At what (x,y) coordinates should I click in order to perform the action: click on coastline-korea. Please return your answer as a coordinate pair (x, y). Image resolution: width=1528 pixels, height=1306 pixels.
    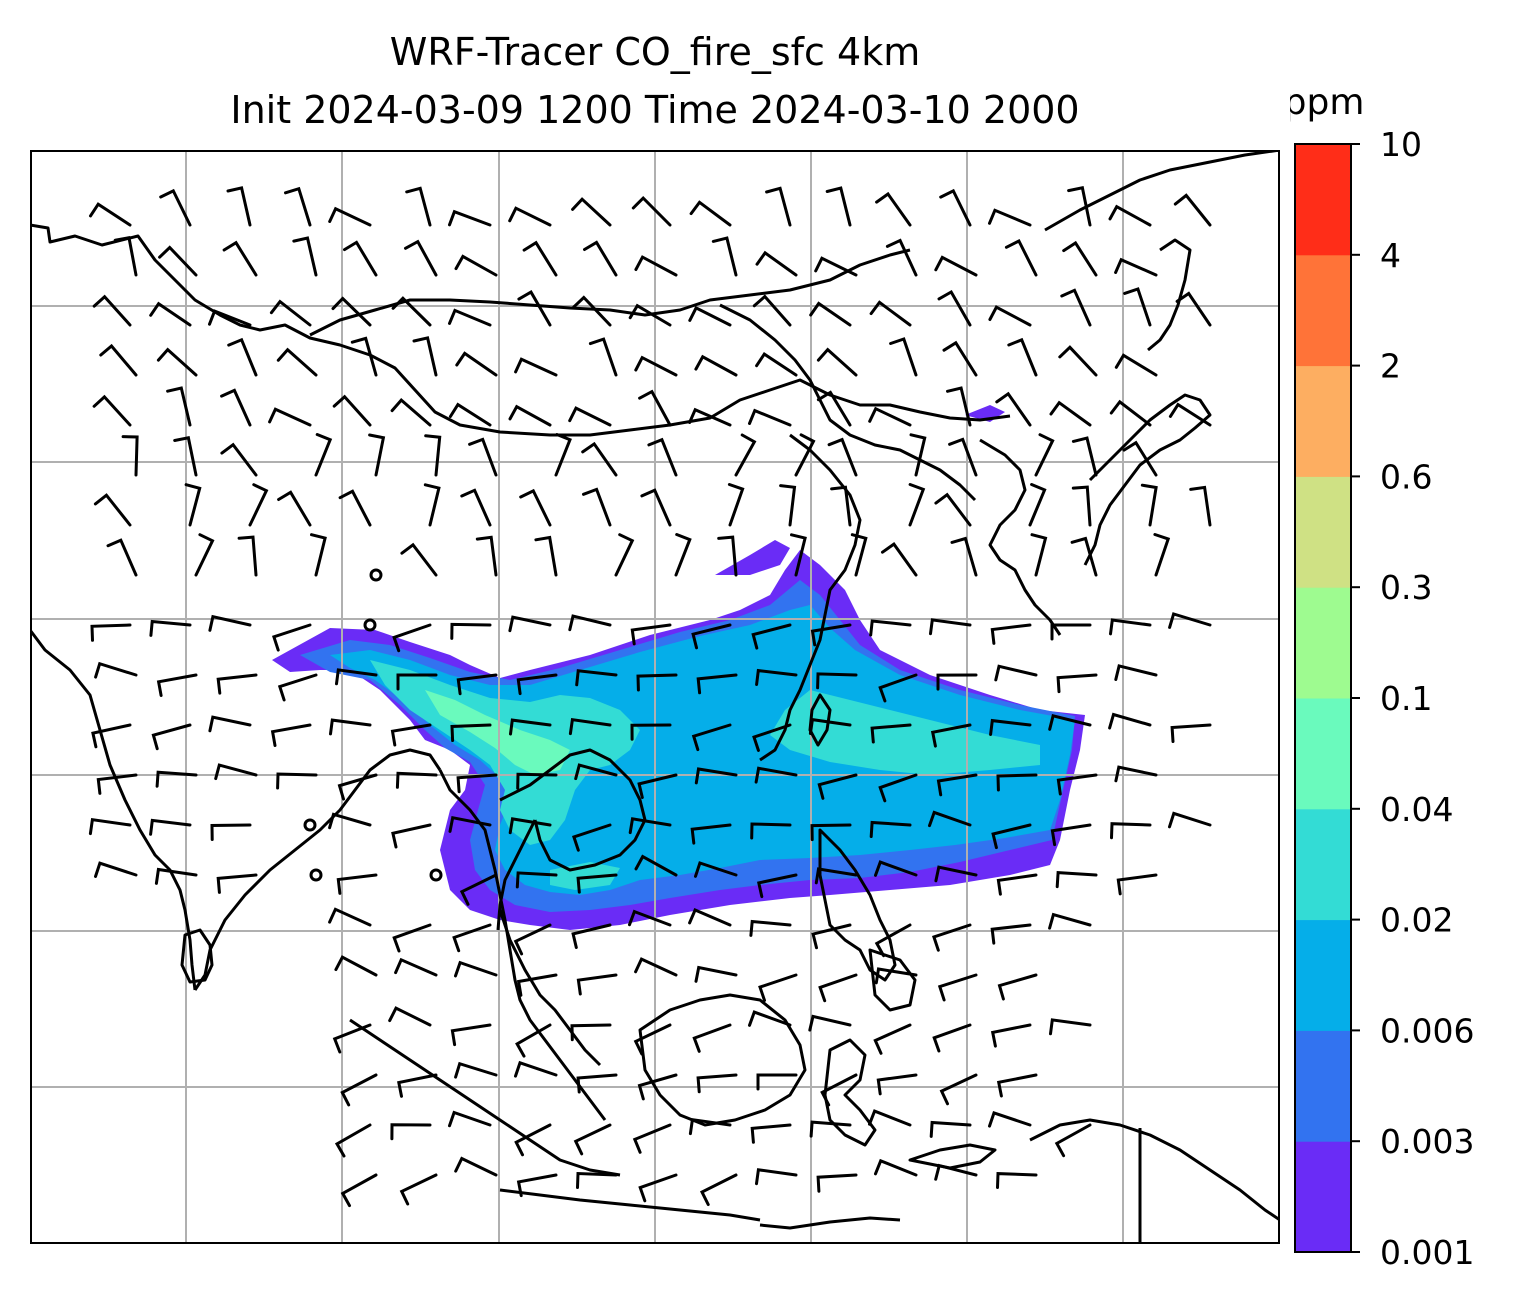
    Looking at the image, I should click on (1020, 537).